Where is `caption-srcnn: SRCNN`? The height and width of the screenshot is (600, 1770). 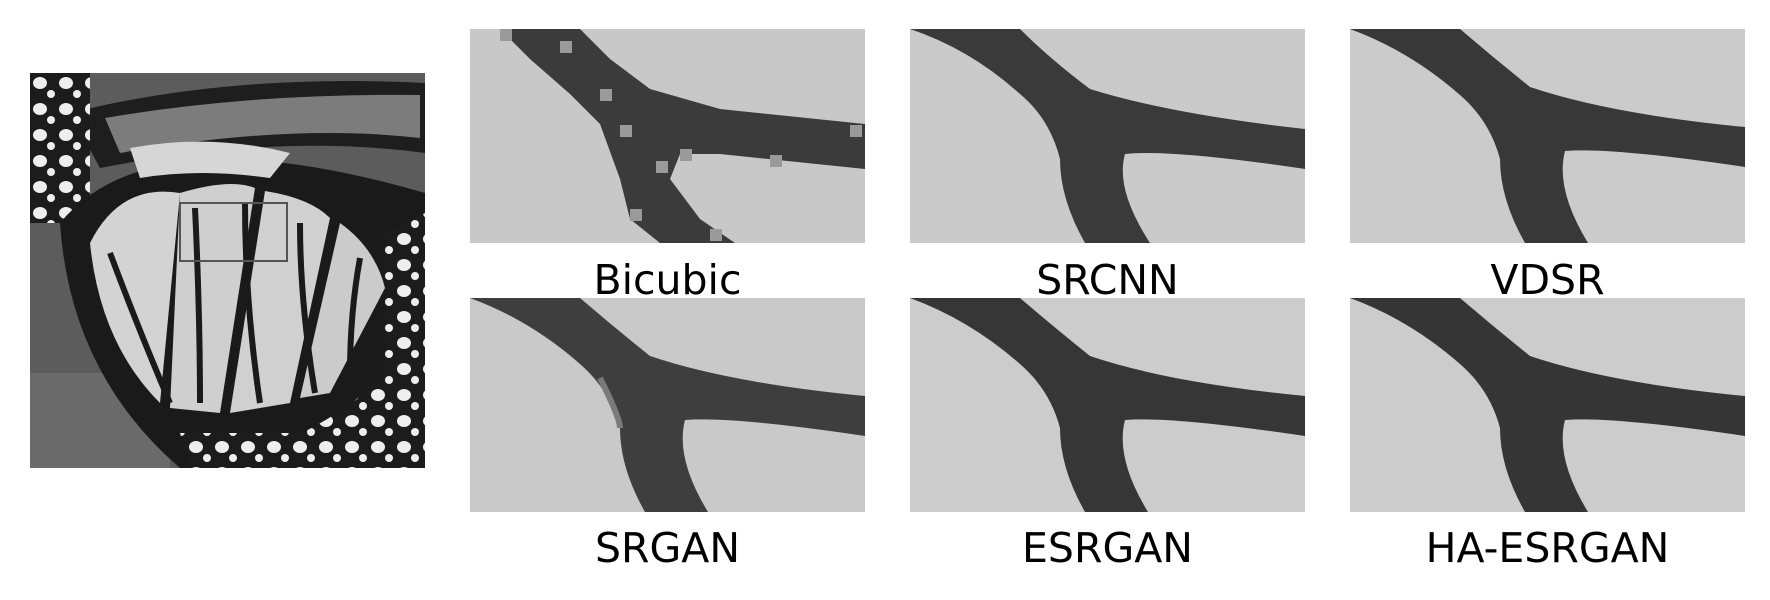 caption-srcnn: SRCNN is located at coordinates (1107, 280).